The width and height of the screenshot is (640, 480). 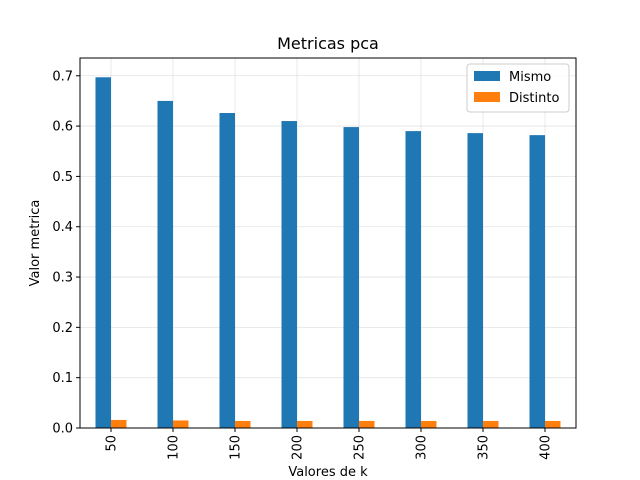 What do you see at coordinates (328, 43) in the screenshot?
I see `chart-title: Metricas pca` at bounding box center [328, 43].